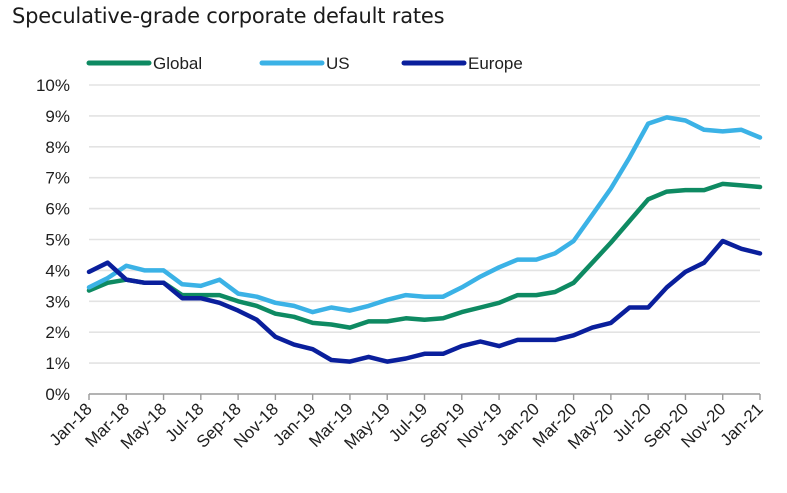 The width and height of the screenshot is (787, 493). Describe the element at coordinates (57, 301) in the screenshot. I see `y-tick-label: 3%` at that location.